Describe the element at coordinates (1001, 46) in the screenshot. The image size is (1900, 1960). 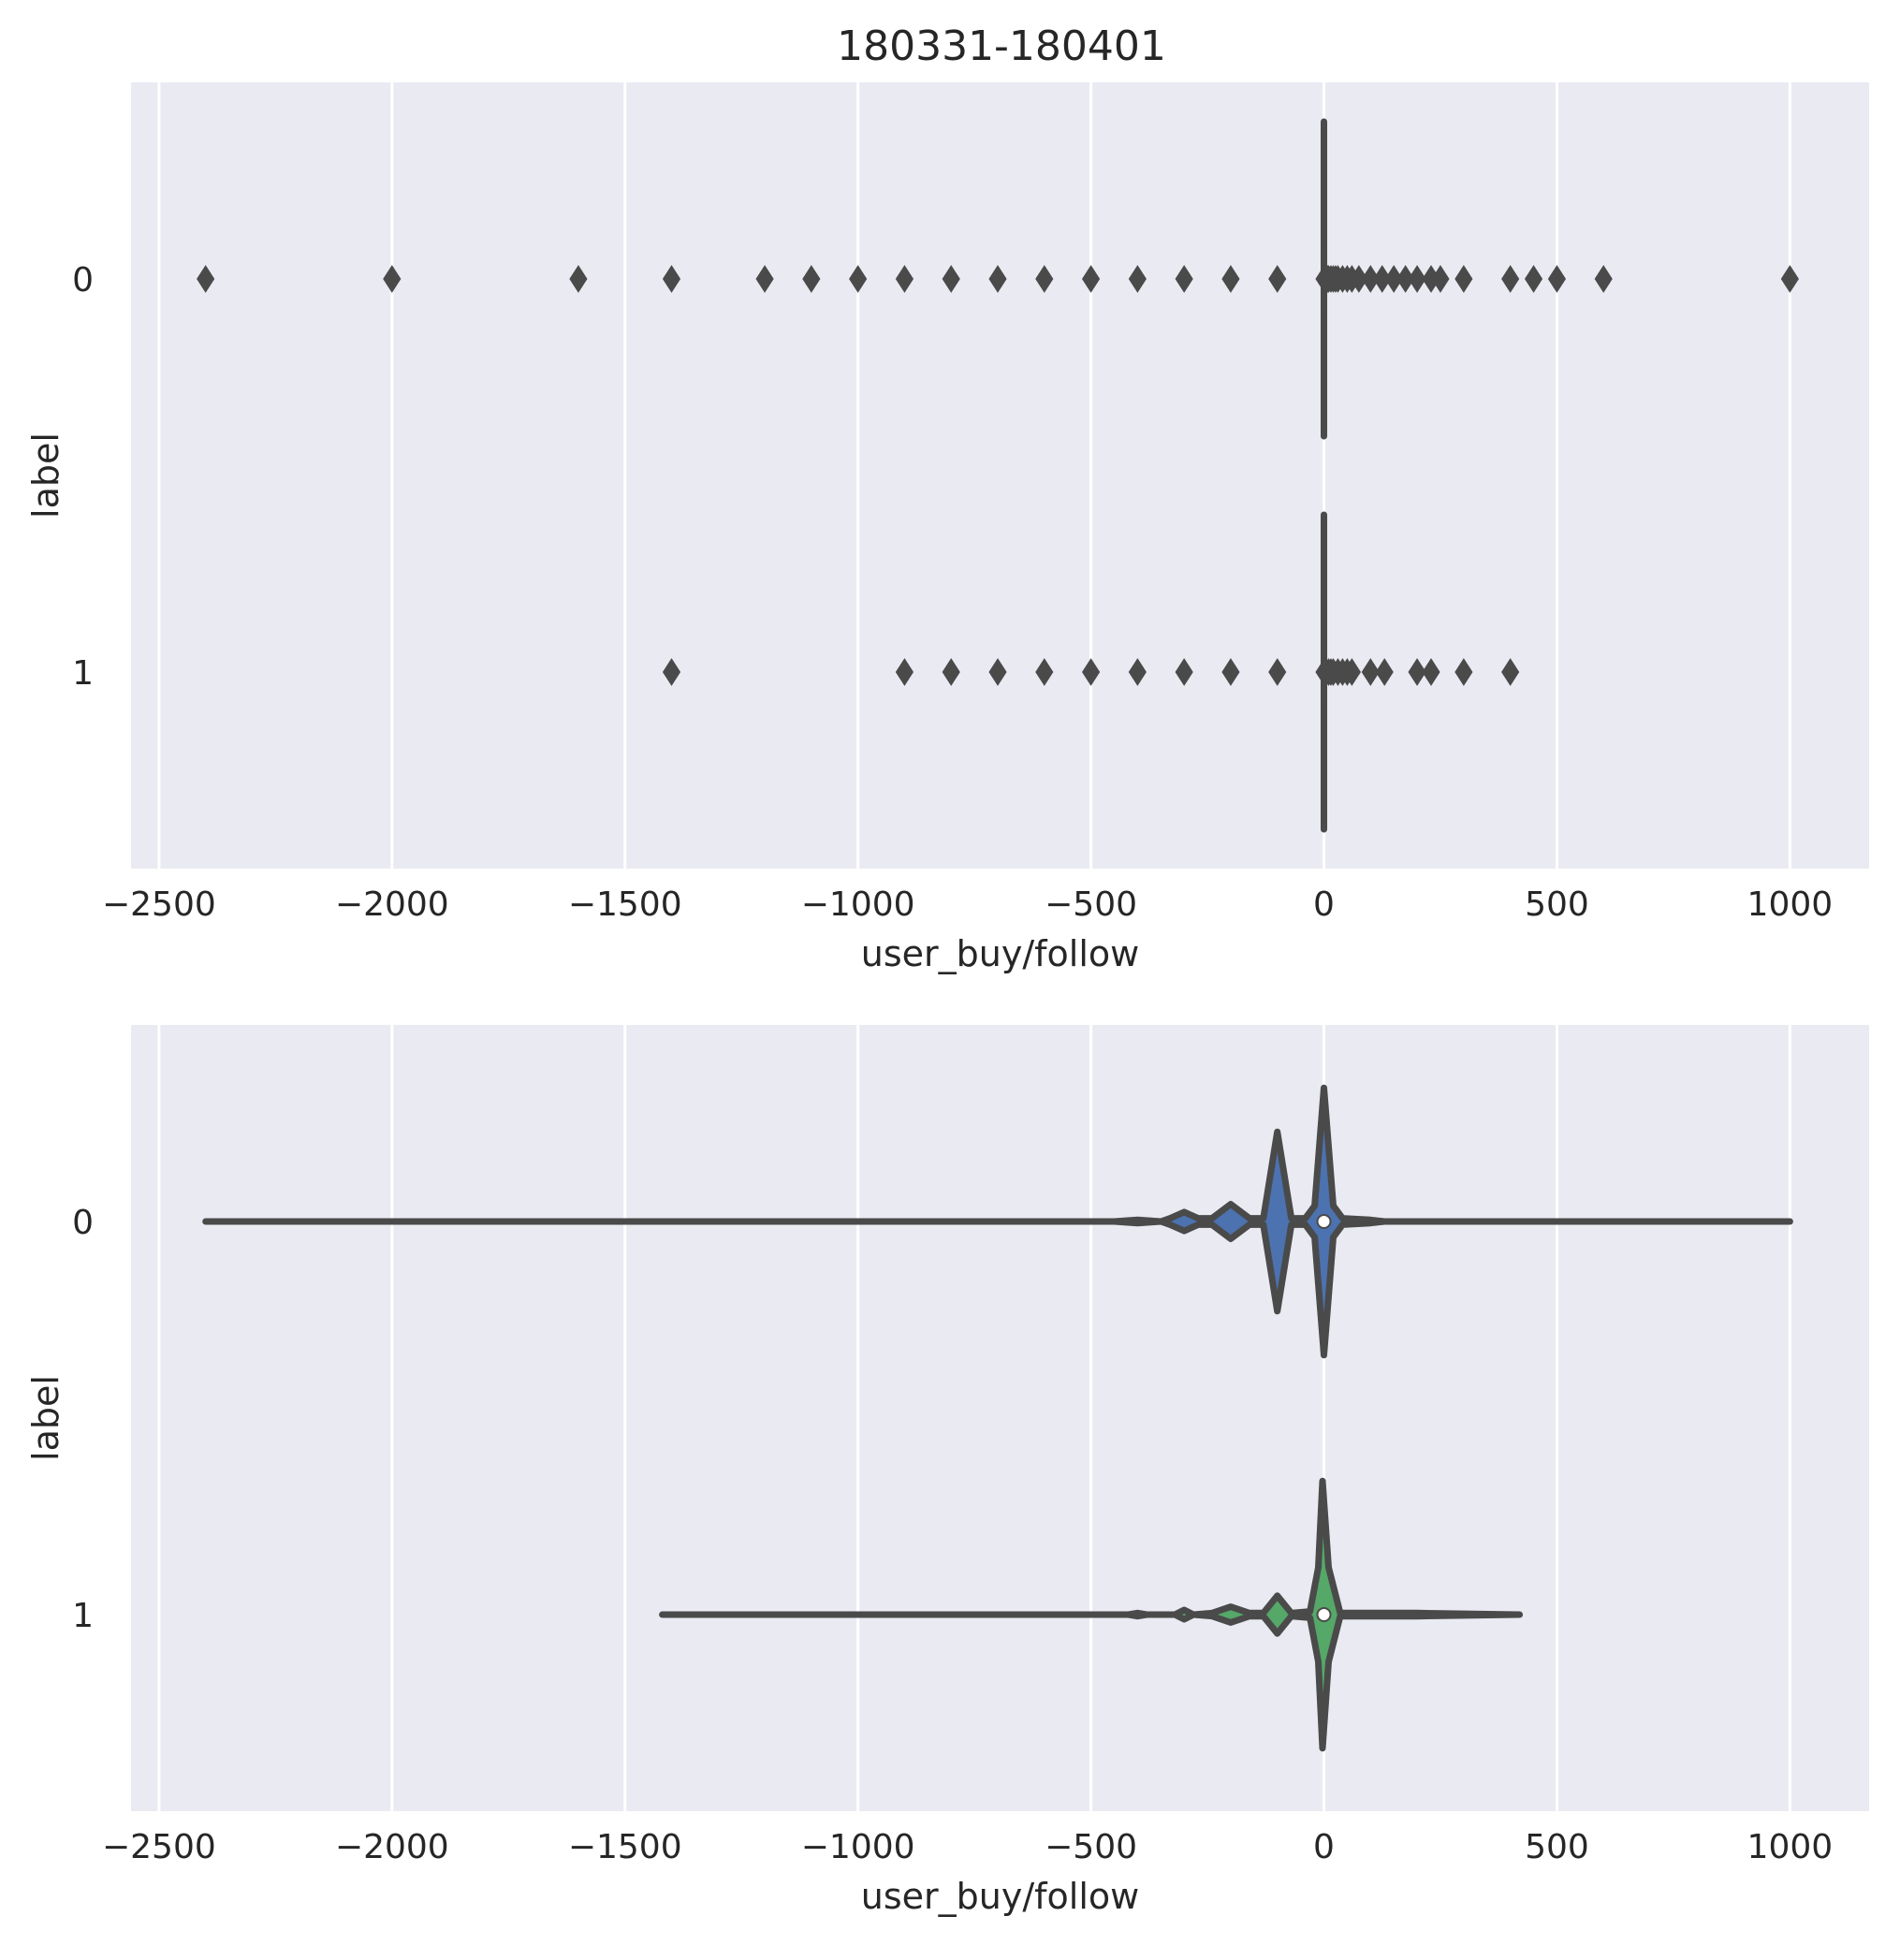
I see `chart-title: 180331-180401` at that location.